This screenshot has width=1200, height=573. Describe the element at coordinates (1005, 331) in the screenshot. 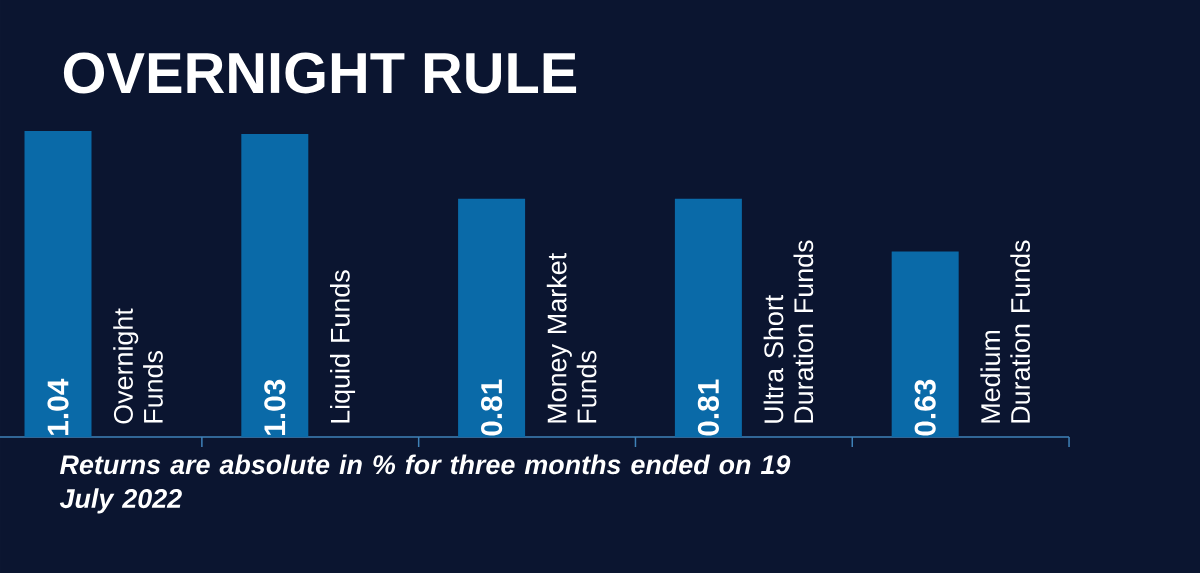

I see `x-tick-label: Medium Duration Funds` at that location.